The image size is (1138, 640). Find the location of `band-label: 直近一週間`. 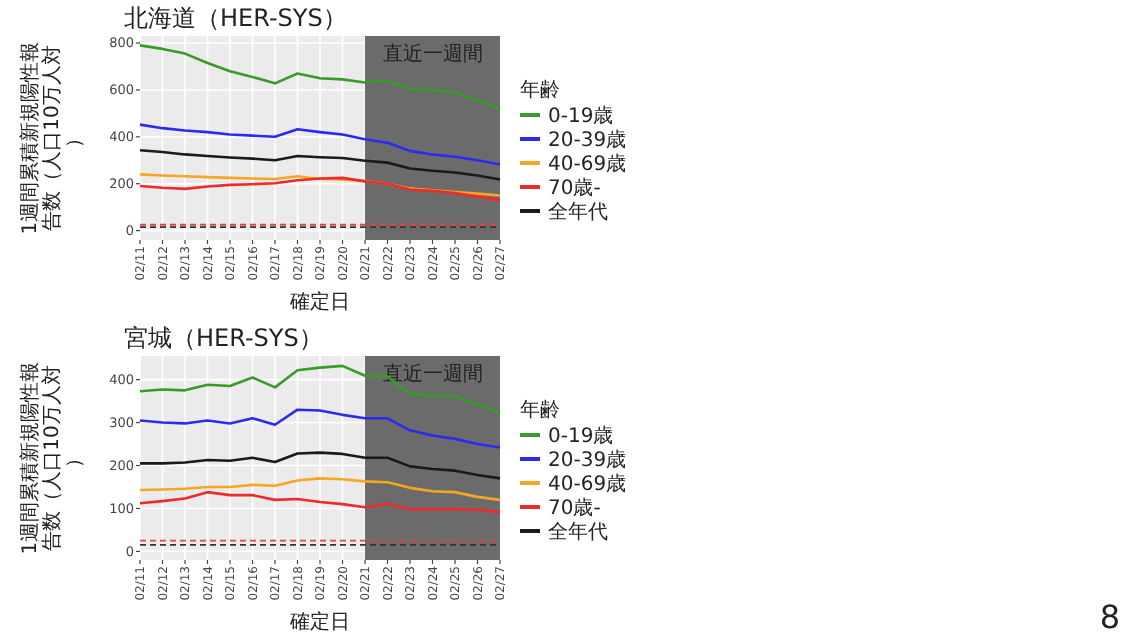

band-label: 直近一週間 is located at coordinates (432, 54).